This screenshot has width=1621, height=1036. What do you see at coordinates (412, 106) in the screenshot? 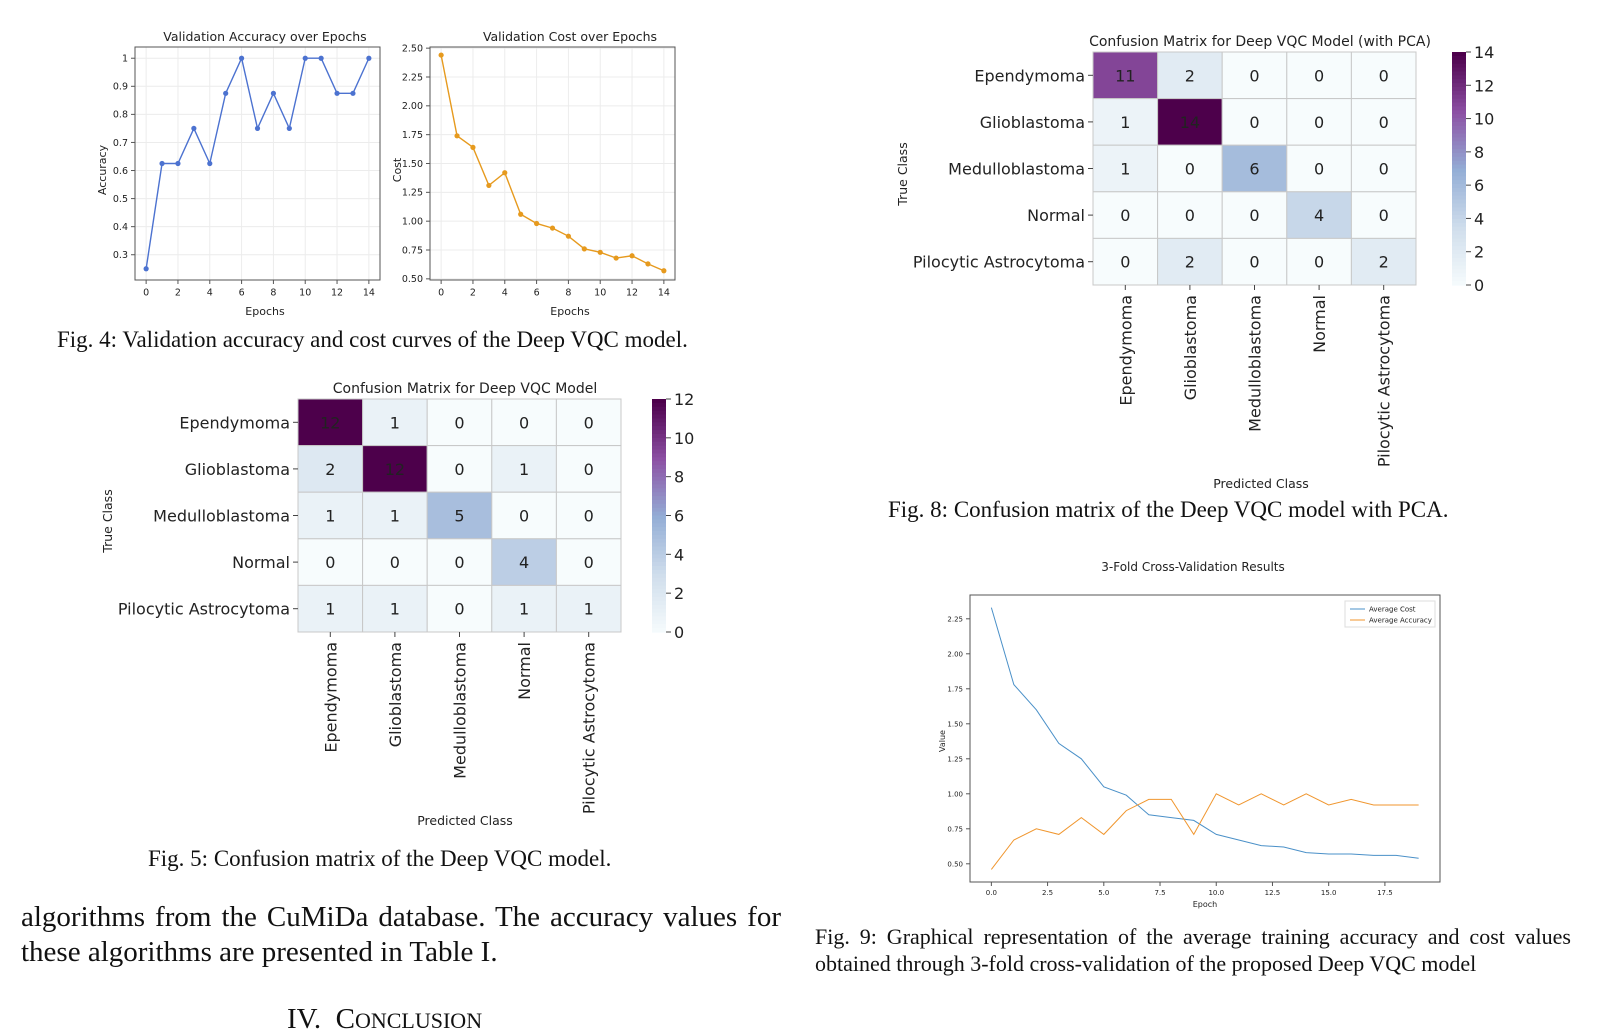
I see `y-tick-label: 2.00` at bounding box center [412, 106].